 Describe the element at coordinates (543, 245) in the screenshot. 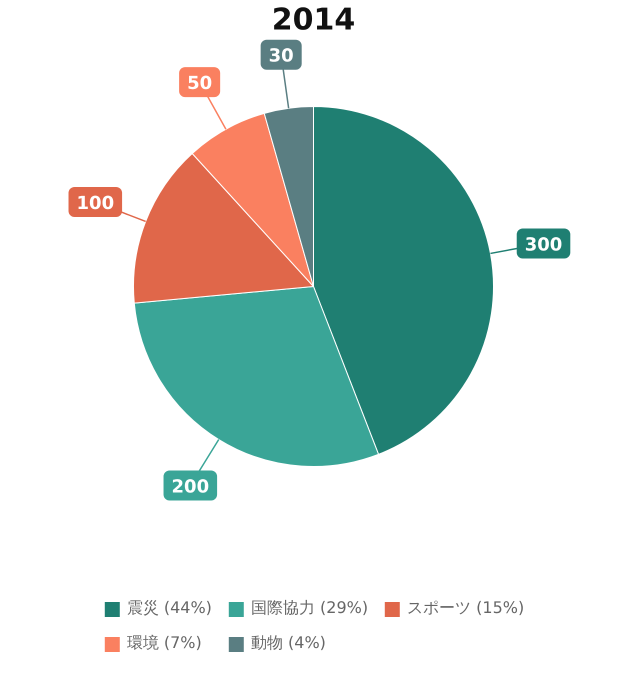

I see `data-label: 300` at that location.